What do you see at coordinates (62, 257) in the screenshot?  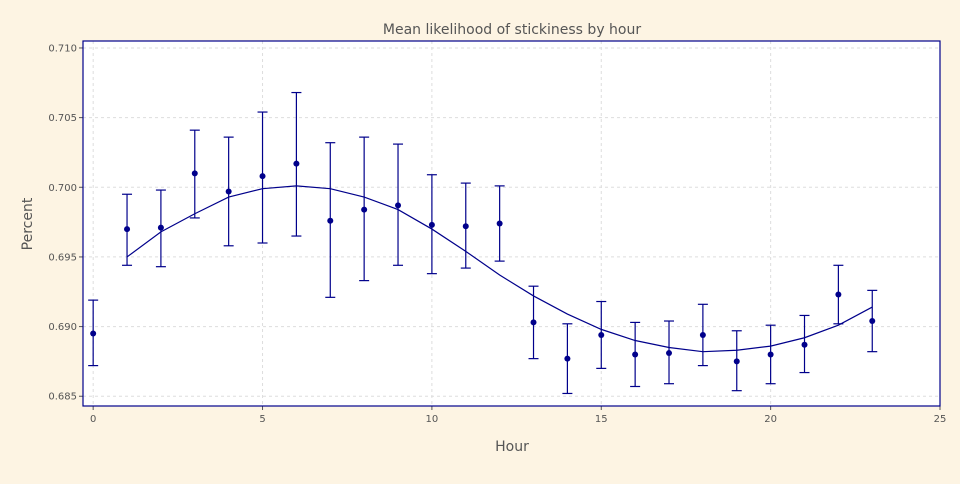 I see `y-tick-label: 0.695` at bounding box center [62, 257].